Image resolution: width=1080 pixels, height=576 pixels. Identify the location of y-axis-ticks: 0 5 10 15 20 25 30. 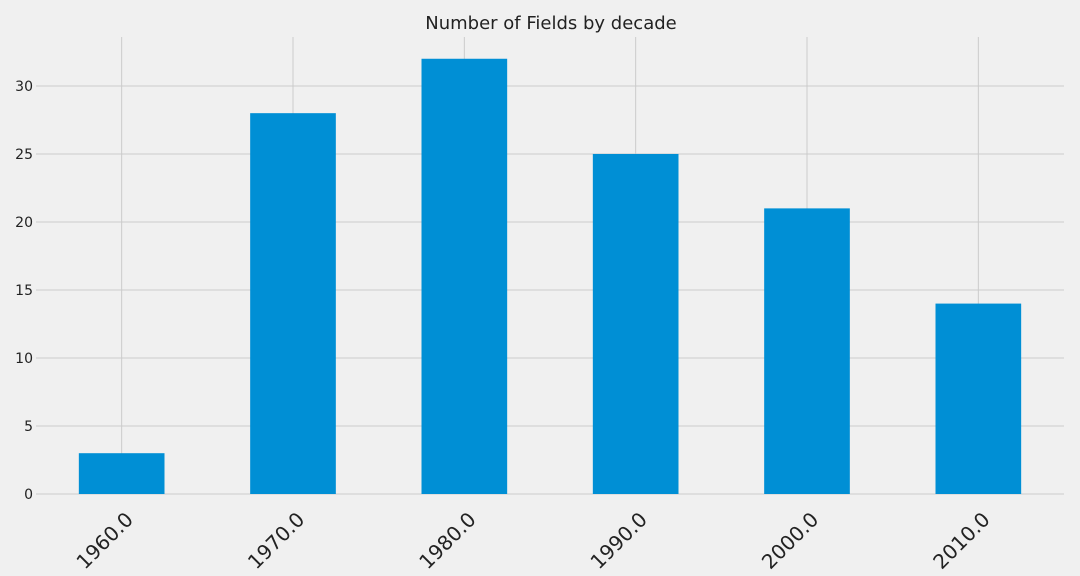
(24, 291).